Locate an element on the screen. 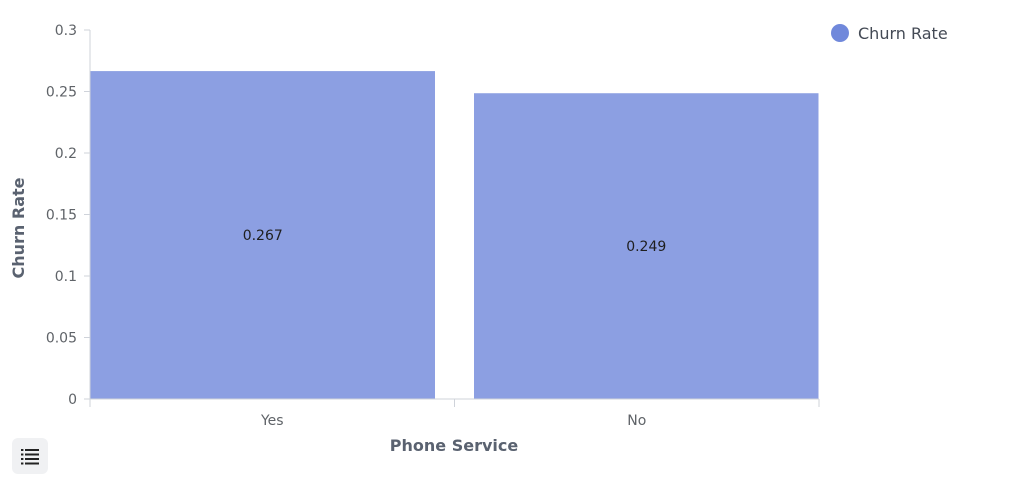  y-tick-label: 0.2 is located at coordinates (66, 154).